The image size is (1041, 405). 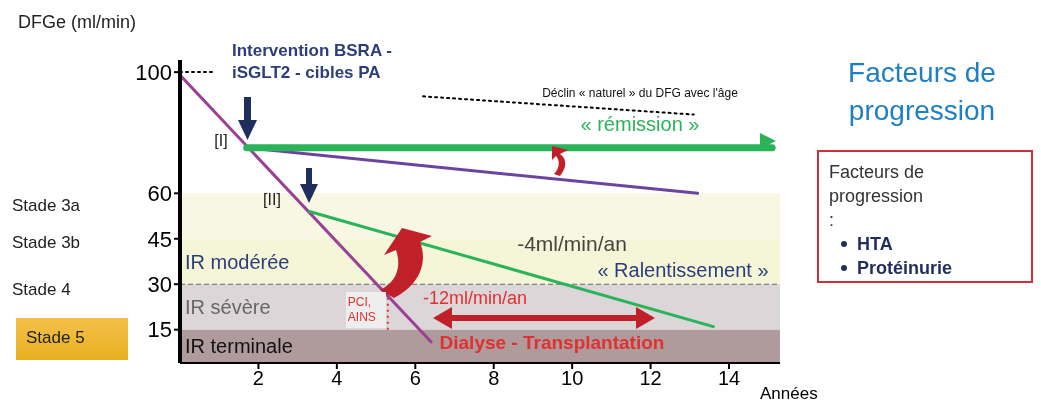 I want to click on x-tick-label: 12, so click(x=650, y=378).